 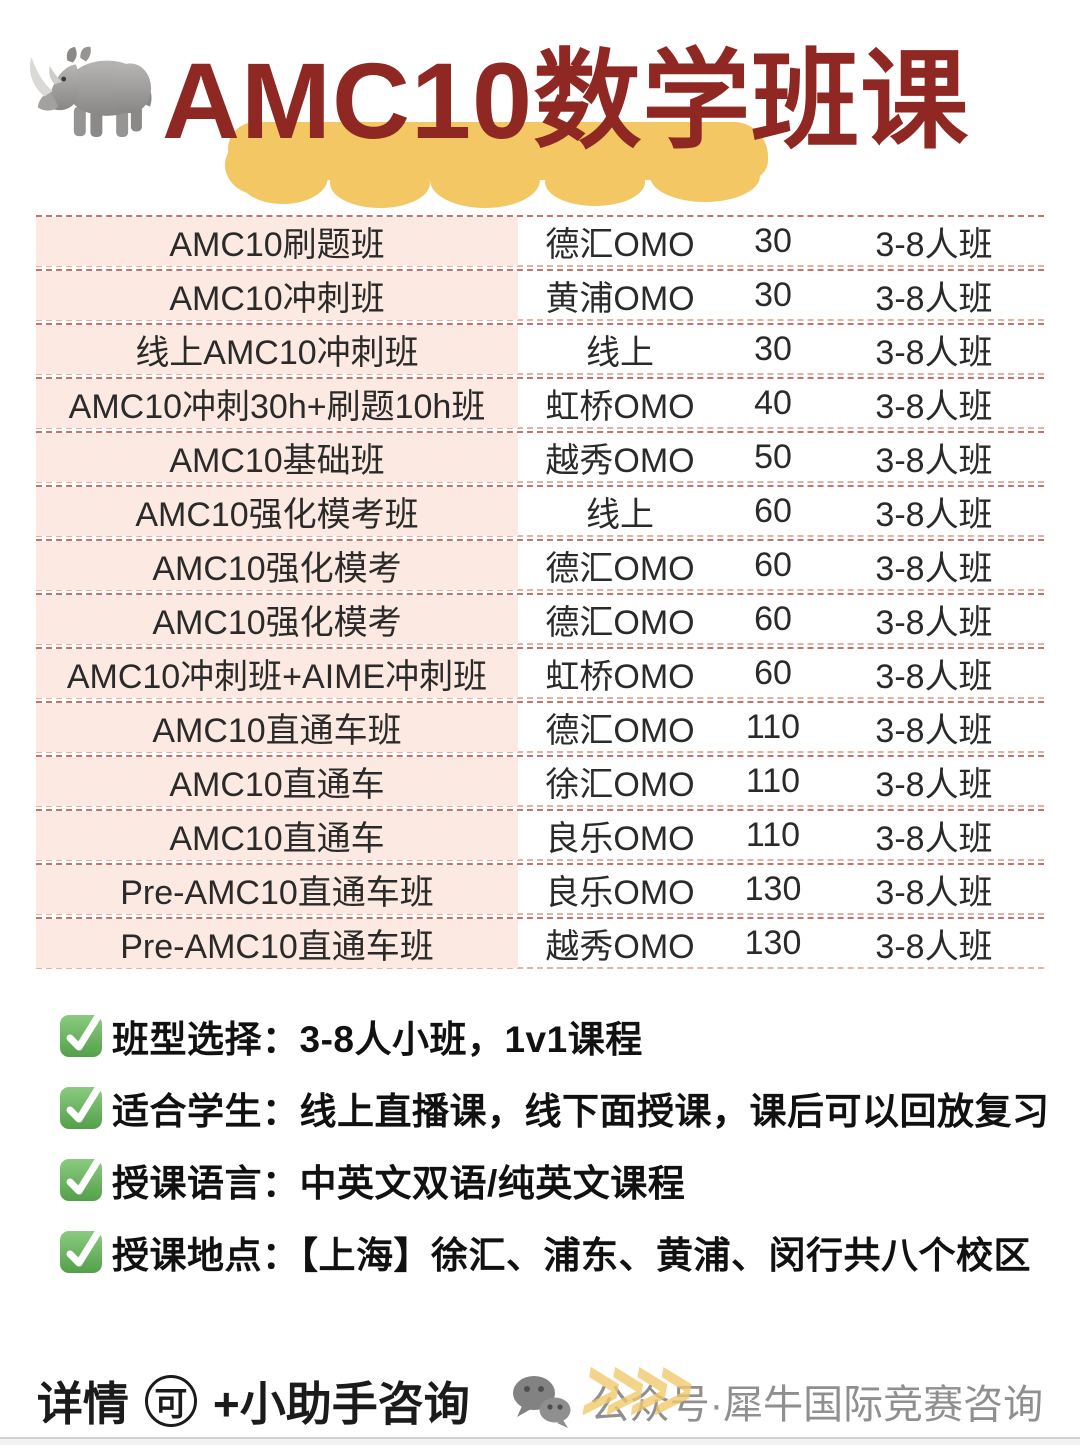 I want to click on circled-char: 可, so click(x=170, y=1401).